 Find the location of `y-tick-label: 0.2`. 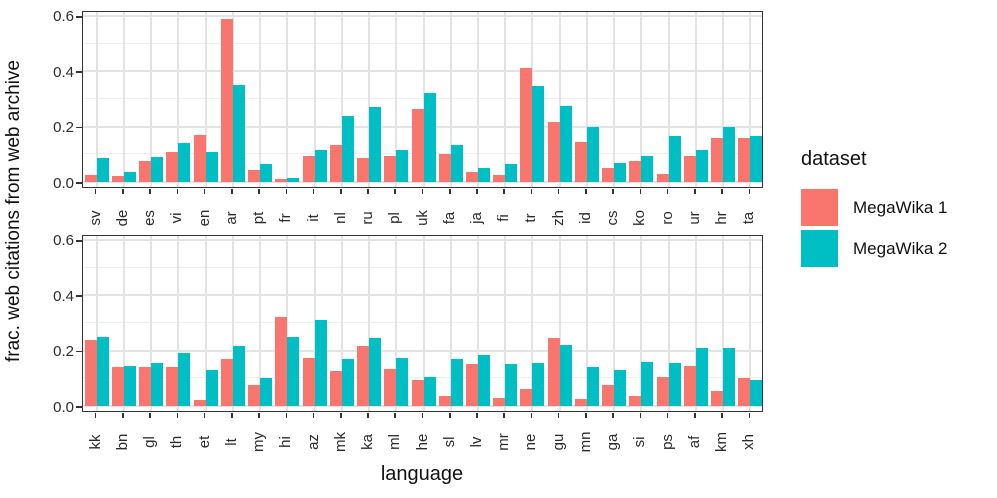

y-tick-label: 0.2 is located at coordinates (63, 352).